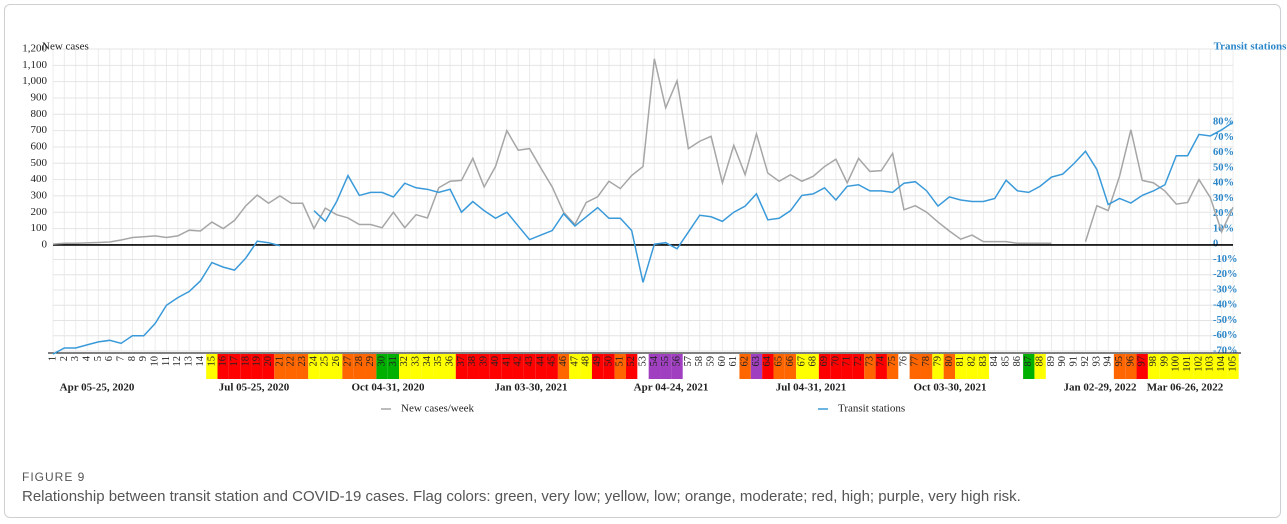  Describe the element at coordinates (291, 361) in the screenshot. I see `x-tick-label: 22` at that location.